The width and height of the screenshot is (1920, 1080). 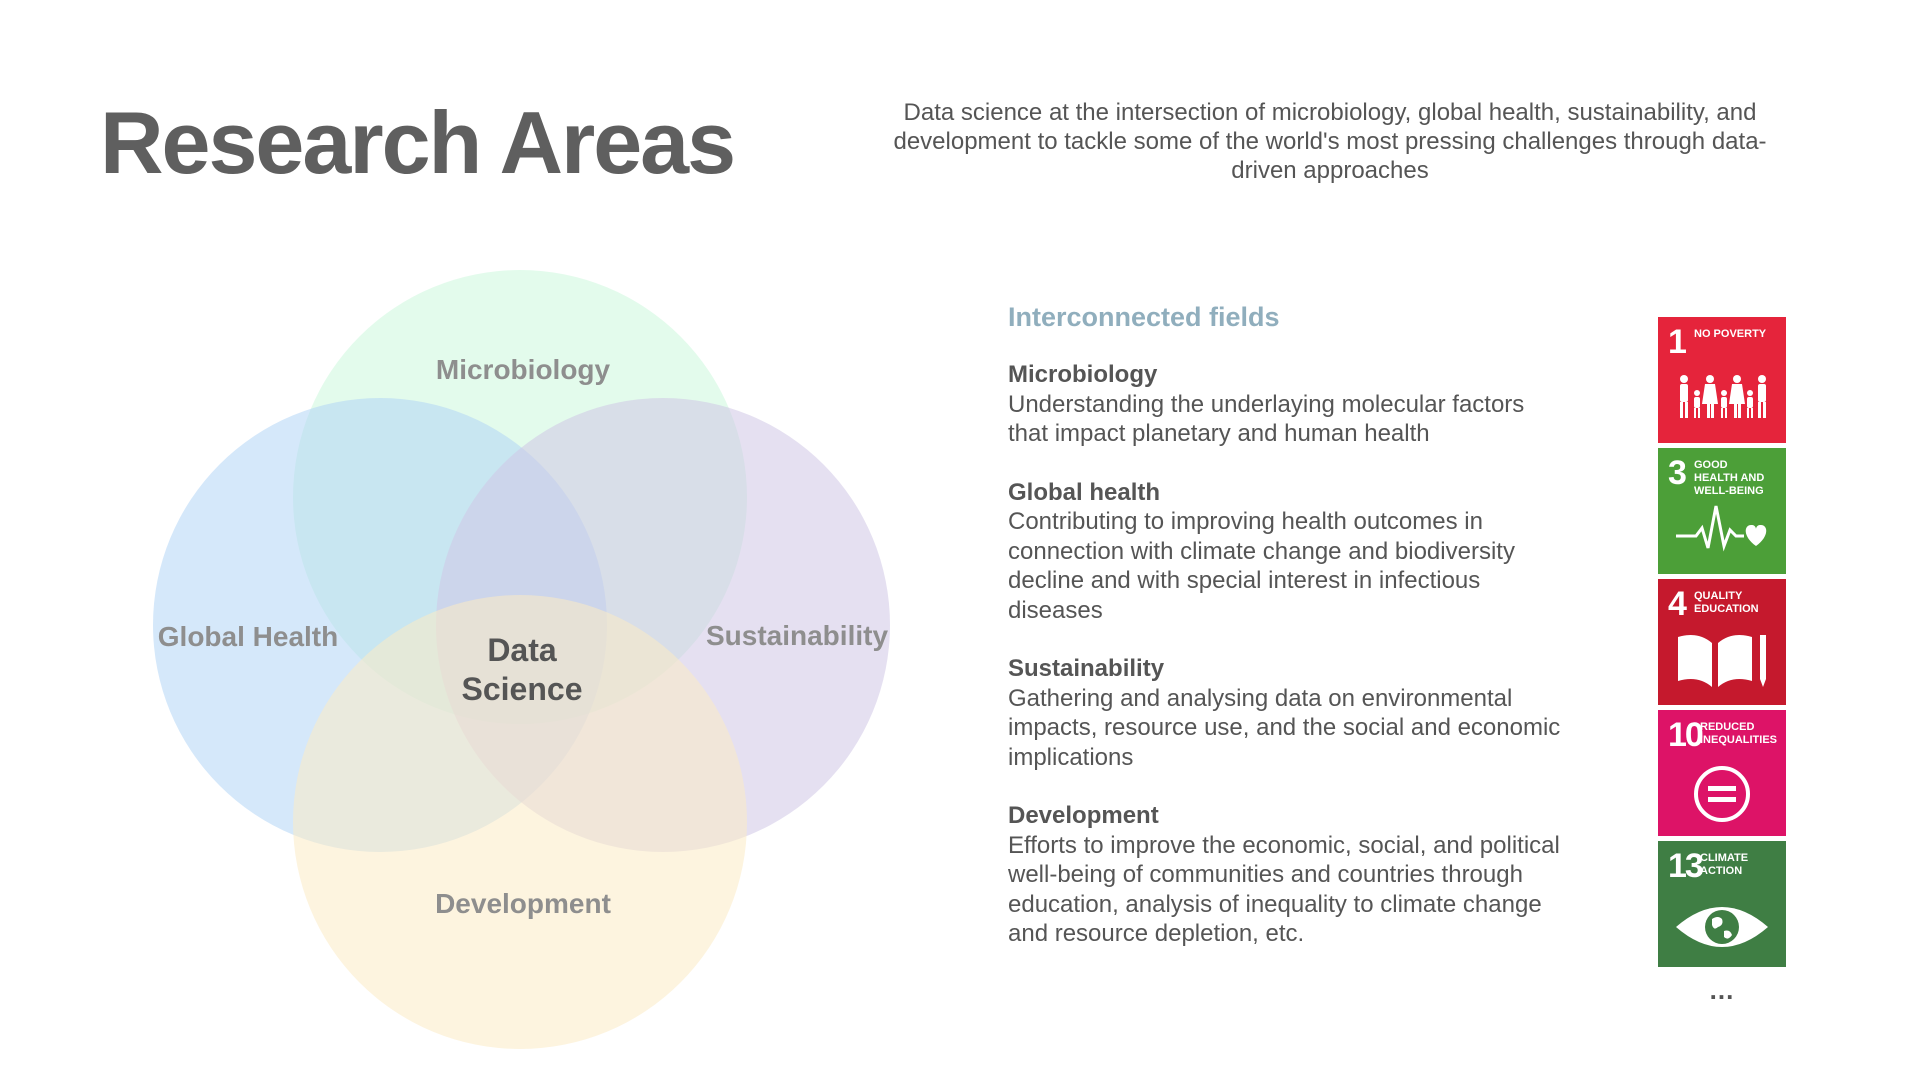 I want to click on sdg-tile-3: 3 Good Health and Well-Being, so click(x=1722, y=511).